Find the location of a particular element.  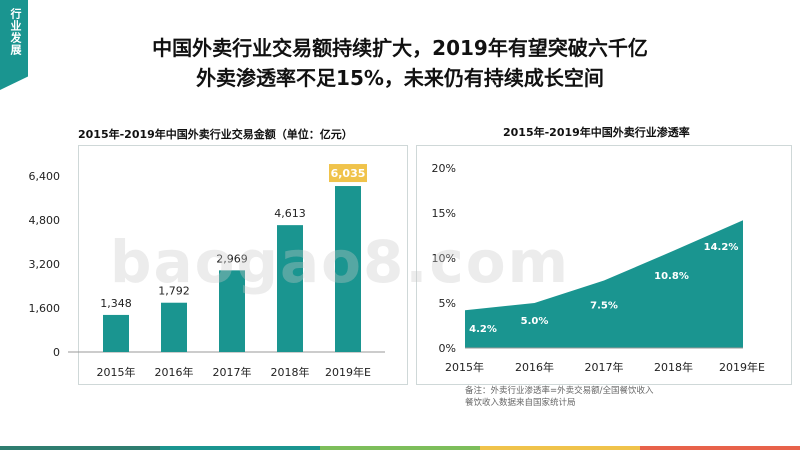

area-value-label: 5.0% is located at coordinates (535, 321).